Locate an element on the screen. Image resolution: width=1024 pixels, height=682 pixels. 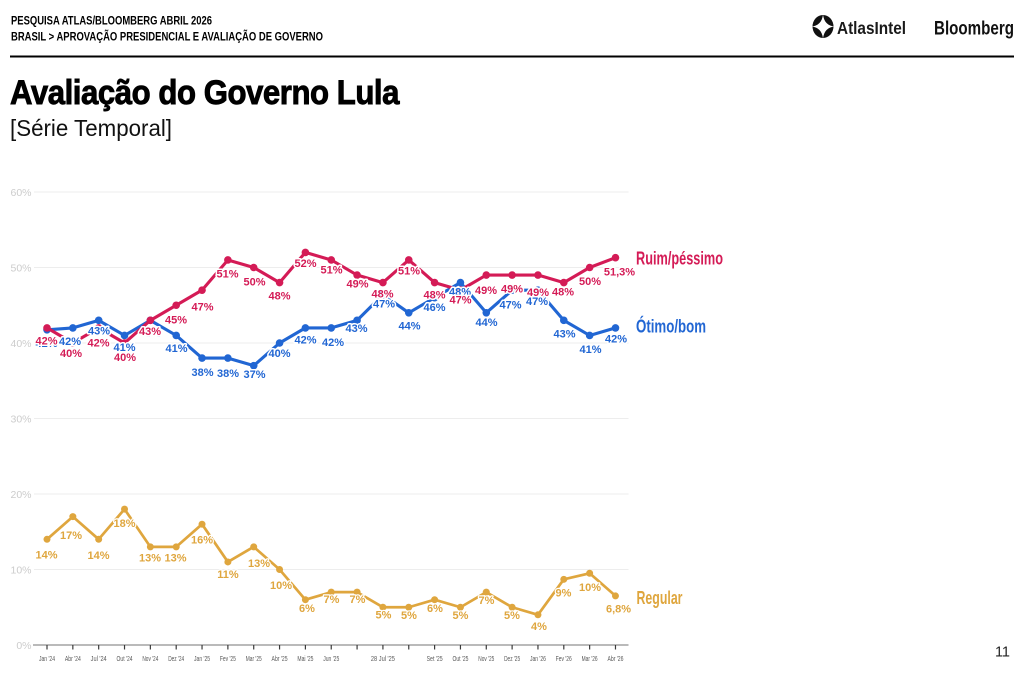
svg-text: 28 Jul '25 is located at coordinates (383, 658).